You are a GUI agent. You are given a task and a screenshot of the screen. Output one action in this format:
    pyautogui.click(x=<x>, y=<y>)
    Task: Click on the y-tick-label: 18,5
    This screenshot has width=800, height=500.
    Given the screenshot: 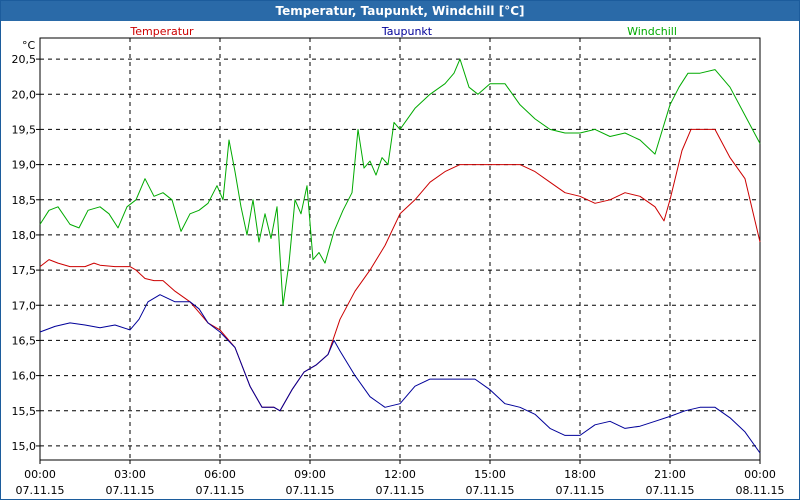 What is the action you would take?
    pyautogui.click(x=24, y=200)
    